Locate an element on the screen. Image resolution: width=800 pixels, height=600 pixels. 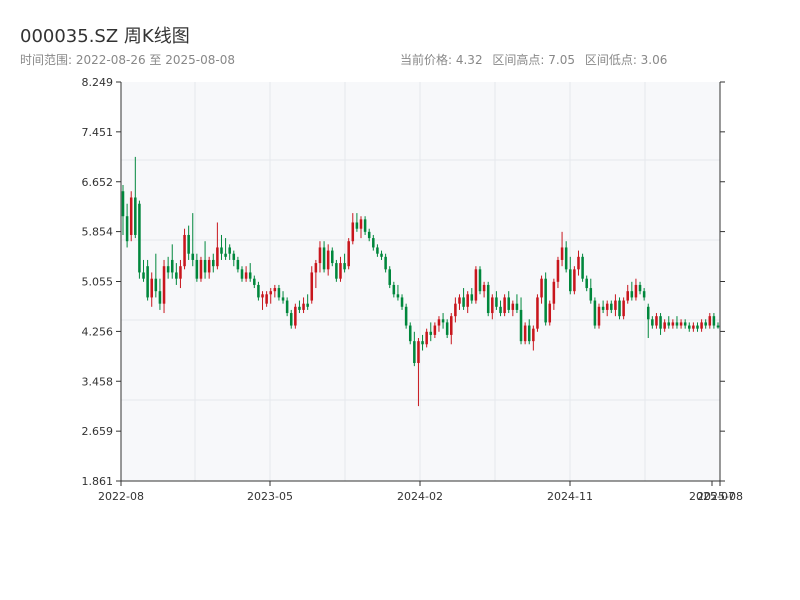
x-tick-label: 2022-08 is located at coordinates (121, 496).